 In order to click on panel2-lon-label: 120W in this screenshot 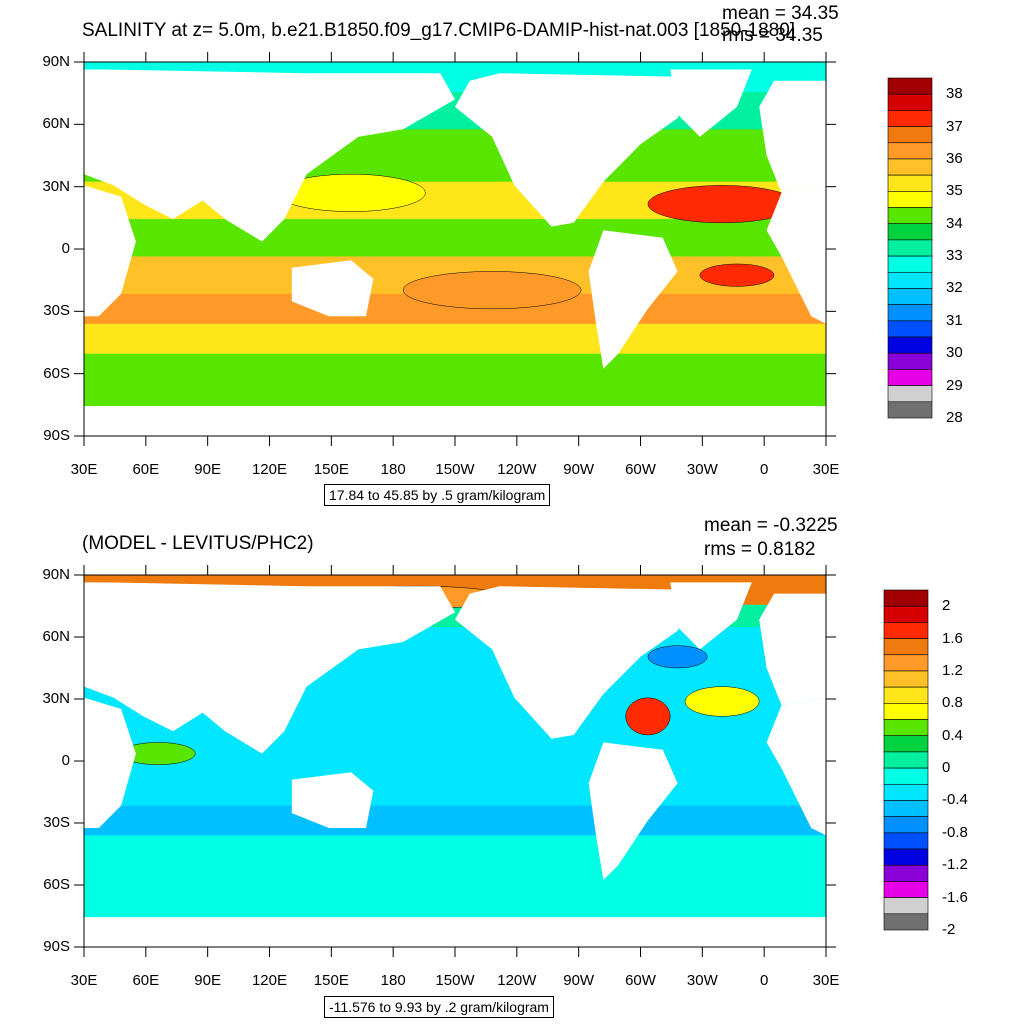, I will do `click(517, 980)`.